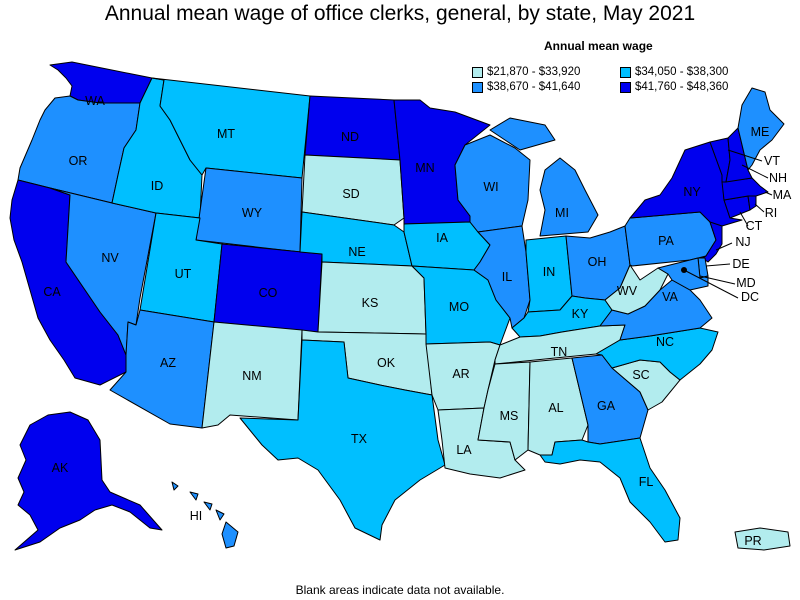 Image resolution: width=800 pixels, height=600 pixels. What do you see at coordinates (157, 186) in the screenshot?
I see `label-id: ID` at bounding box center [157, 186].